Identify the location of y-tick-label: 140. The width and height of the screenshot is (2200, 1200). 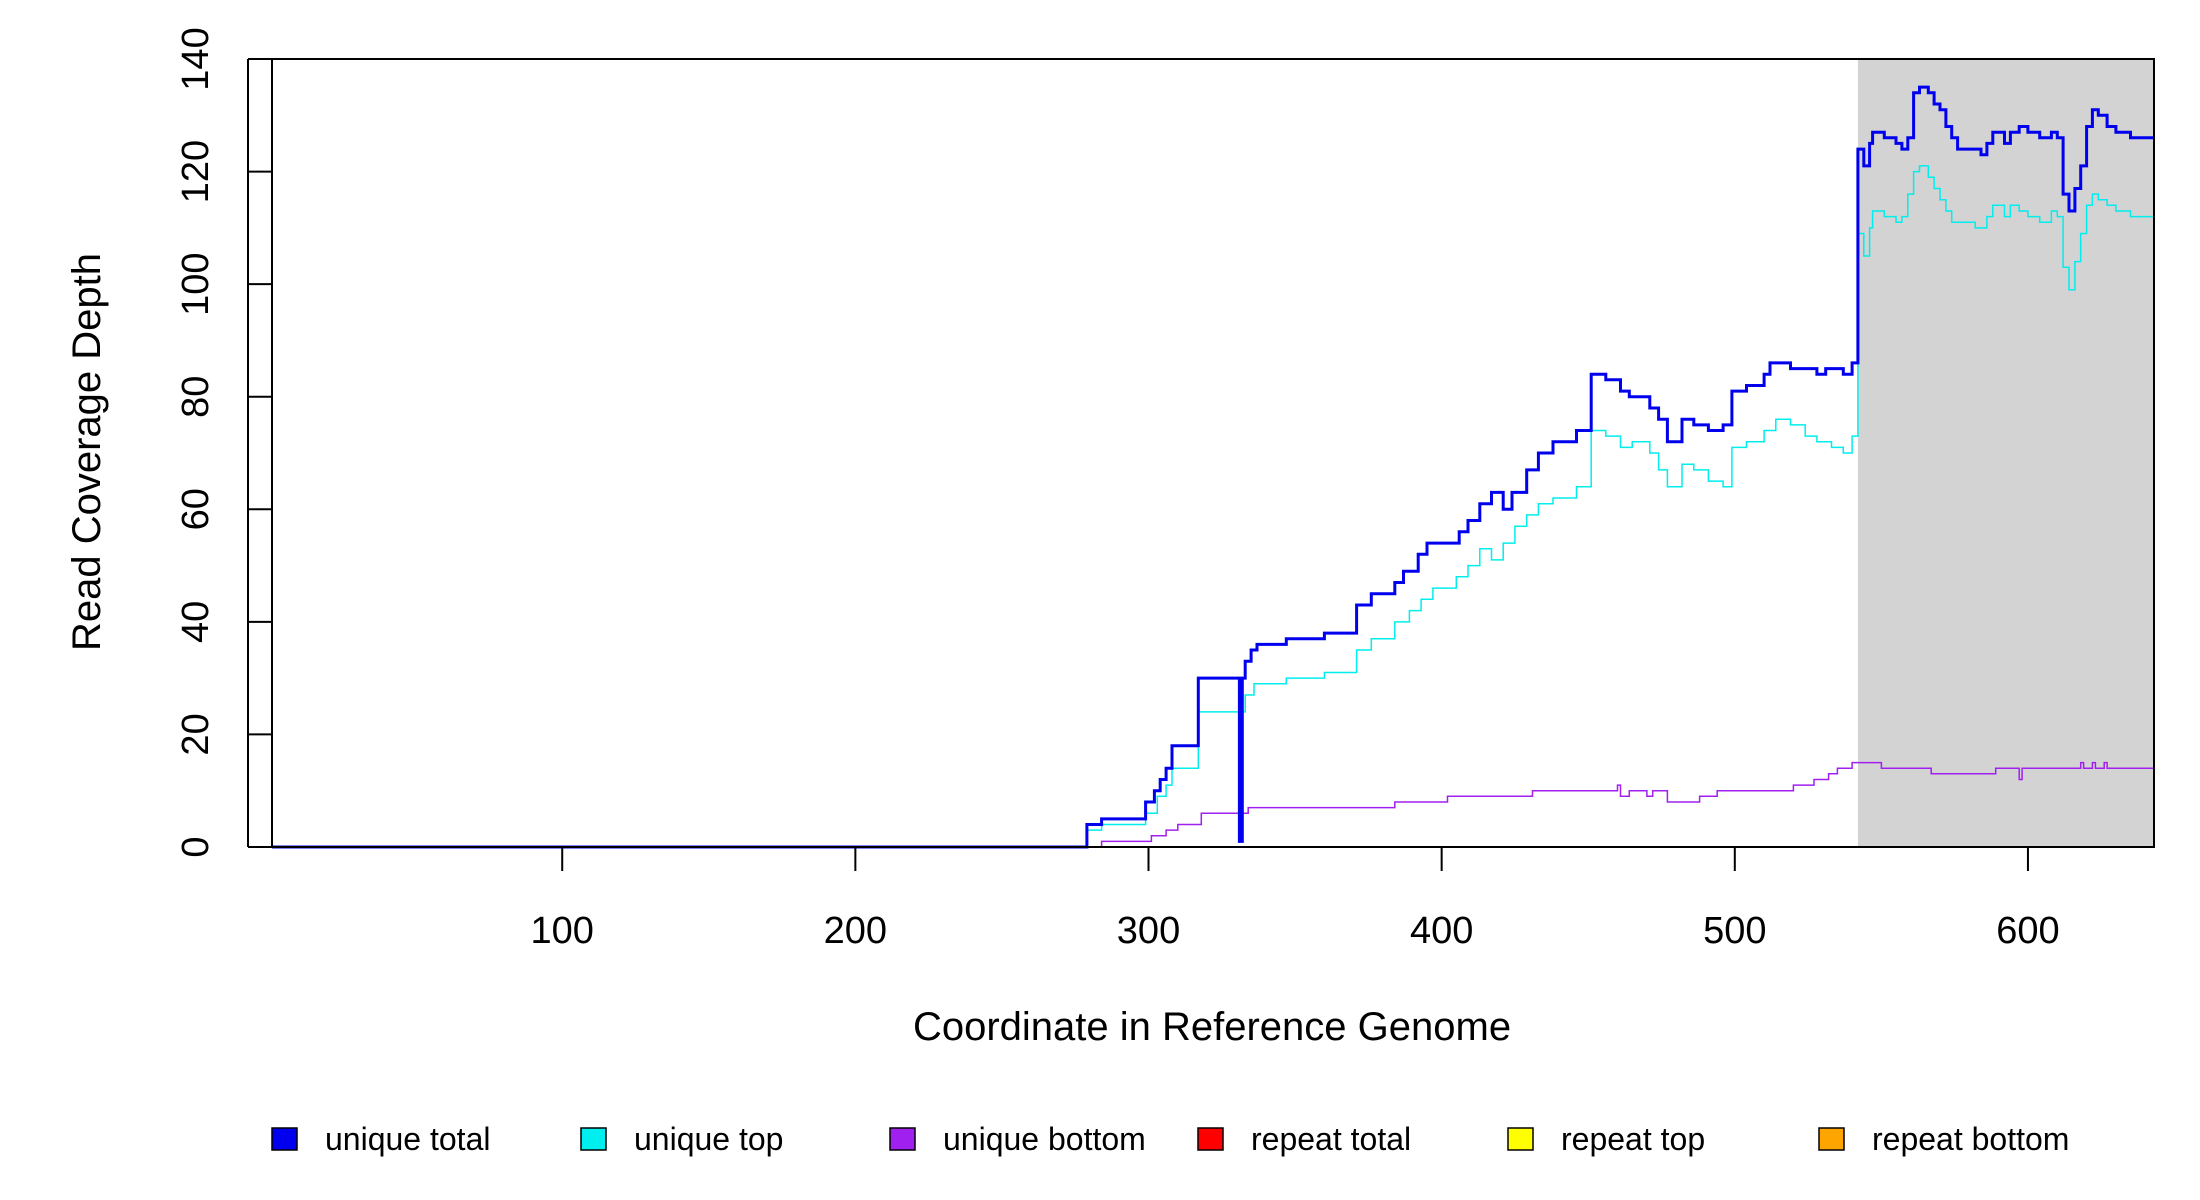
(196, 58).